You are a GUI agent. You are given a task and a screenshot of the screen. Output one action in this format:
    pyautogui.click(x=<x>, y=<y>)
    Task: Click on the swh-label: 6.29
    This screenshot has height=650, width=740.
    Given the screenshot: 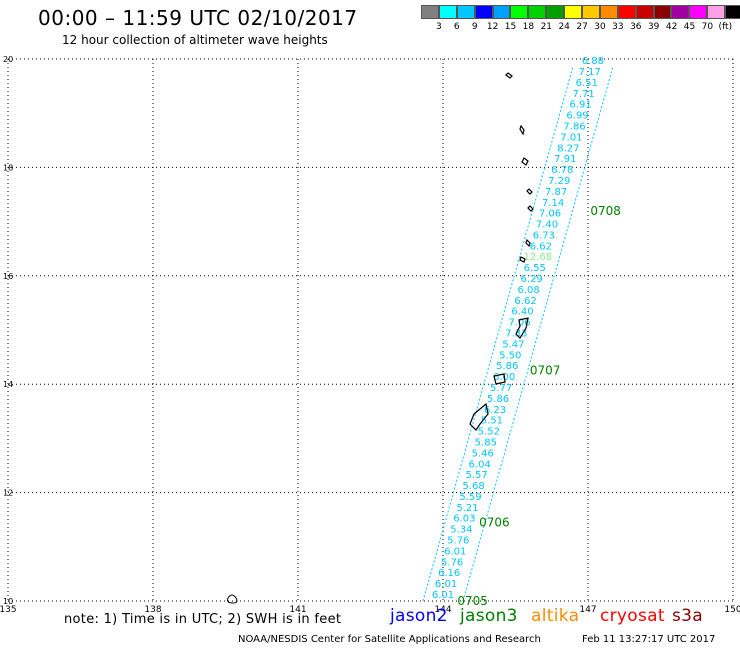 What is the action you would take?
    pyautogui.click(x=532, y=279)
    